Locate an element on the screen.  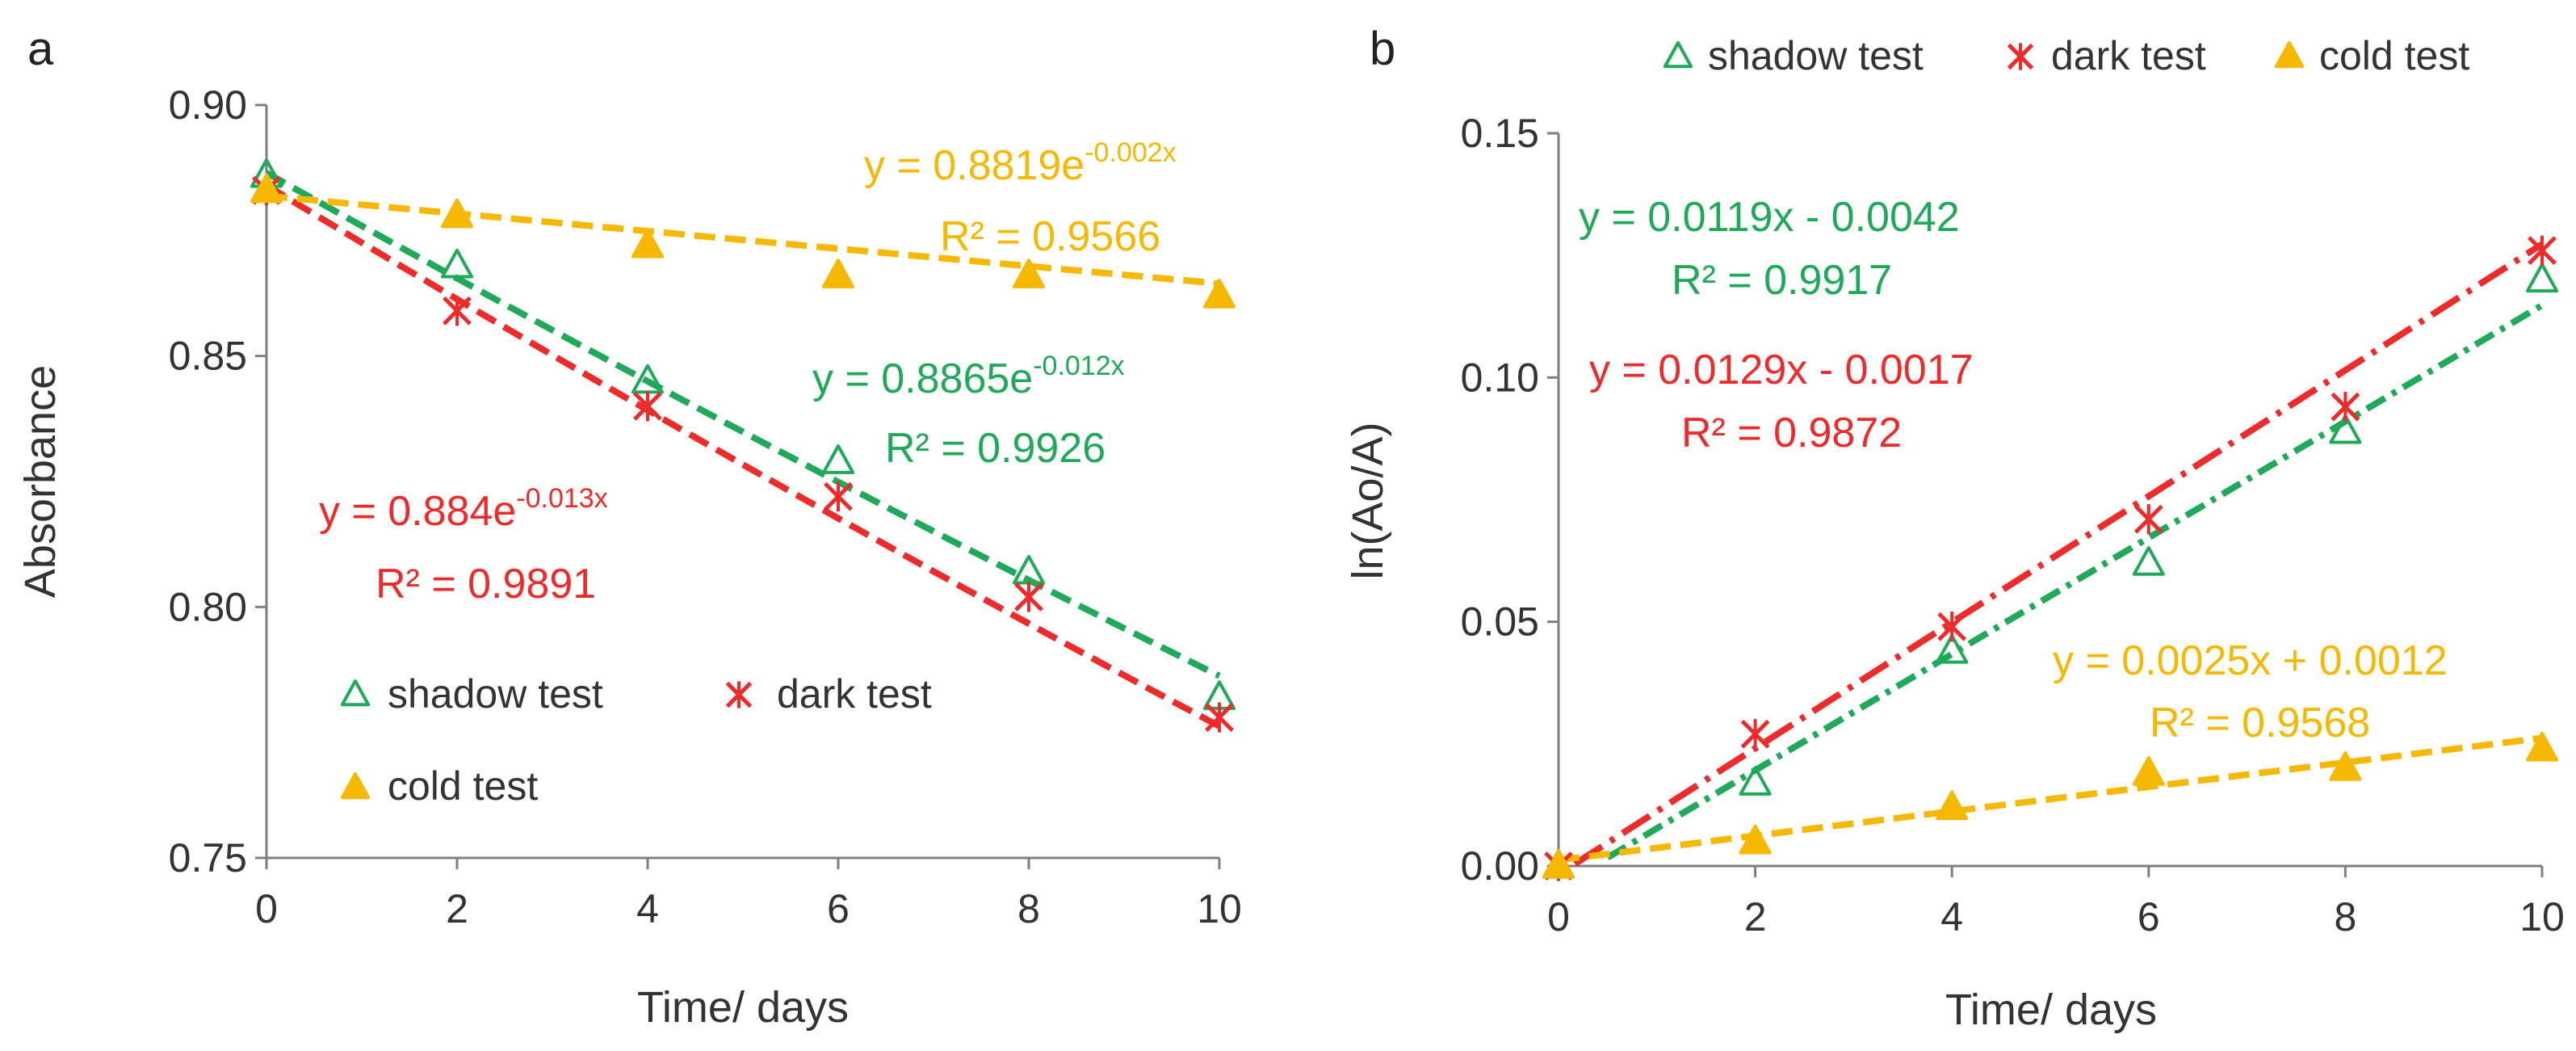
panel-a-xtick-label: 2 is located at coordinates (457, 909).